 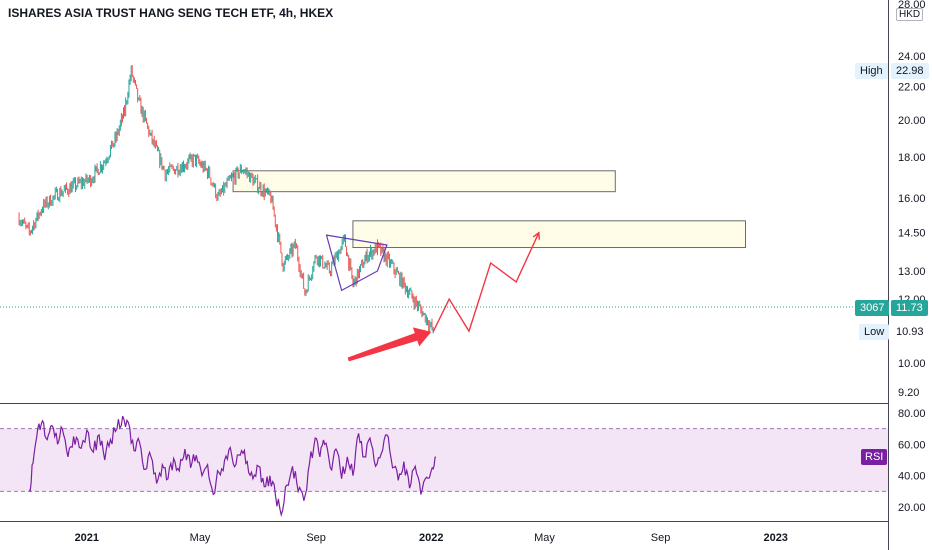 What do you see at coordinates (389, 344) in the screenshot?
I see `red-arrow` at bounding box center [389, 344].